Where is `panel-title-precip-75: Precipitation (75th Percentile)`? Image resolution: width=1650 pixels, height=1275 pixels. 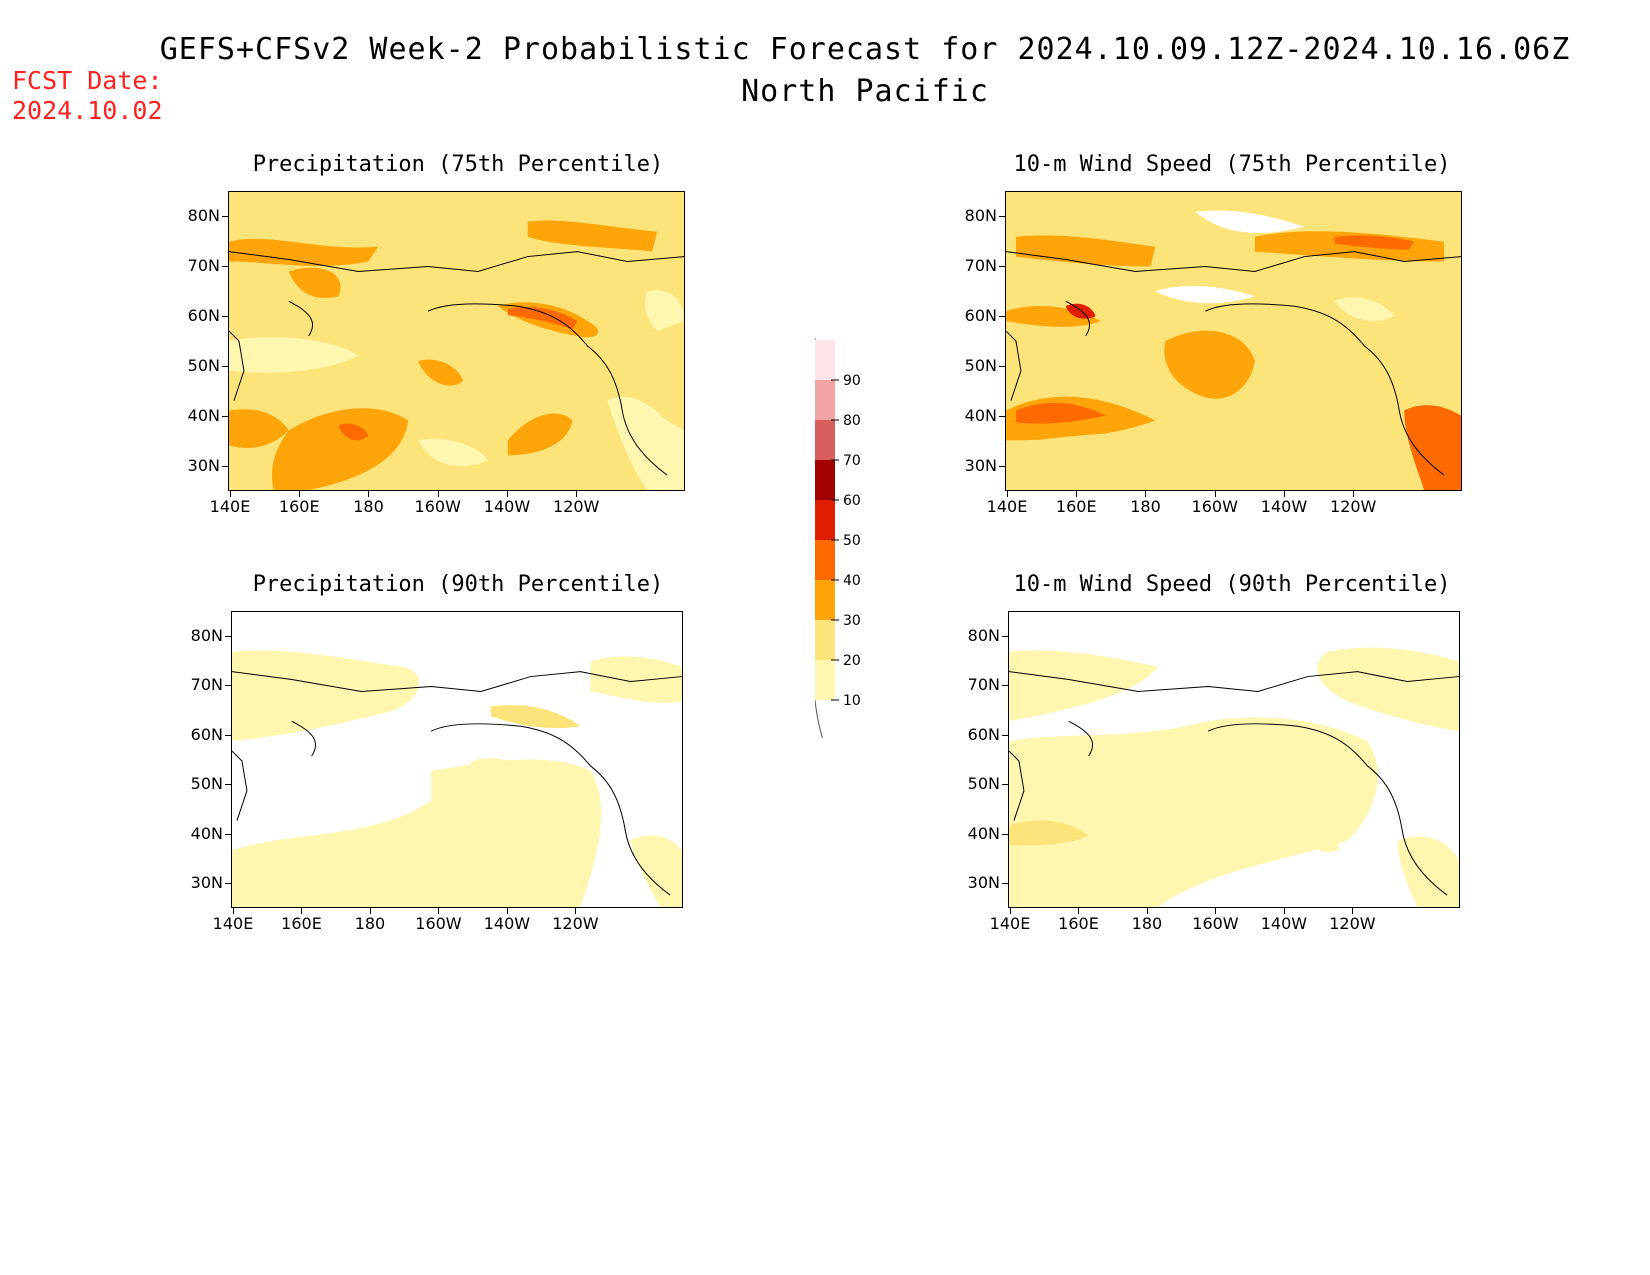 panel-title-precip-75: Precipitation (75th Percentile) is located at coordinates (458, 164).